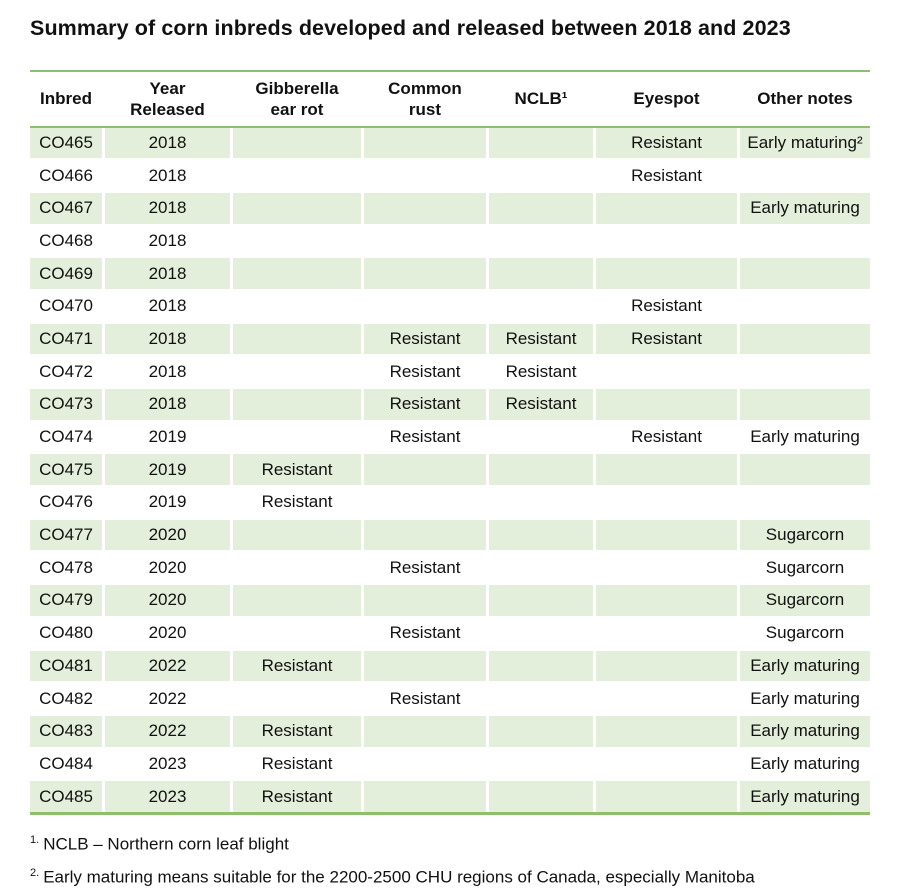  What do you see at coordinates (35, 840) in the screenshot?
I see `footnote-marker: 1.` at bounding box center [35, 840].